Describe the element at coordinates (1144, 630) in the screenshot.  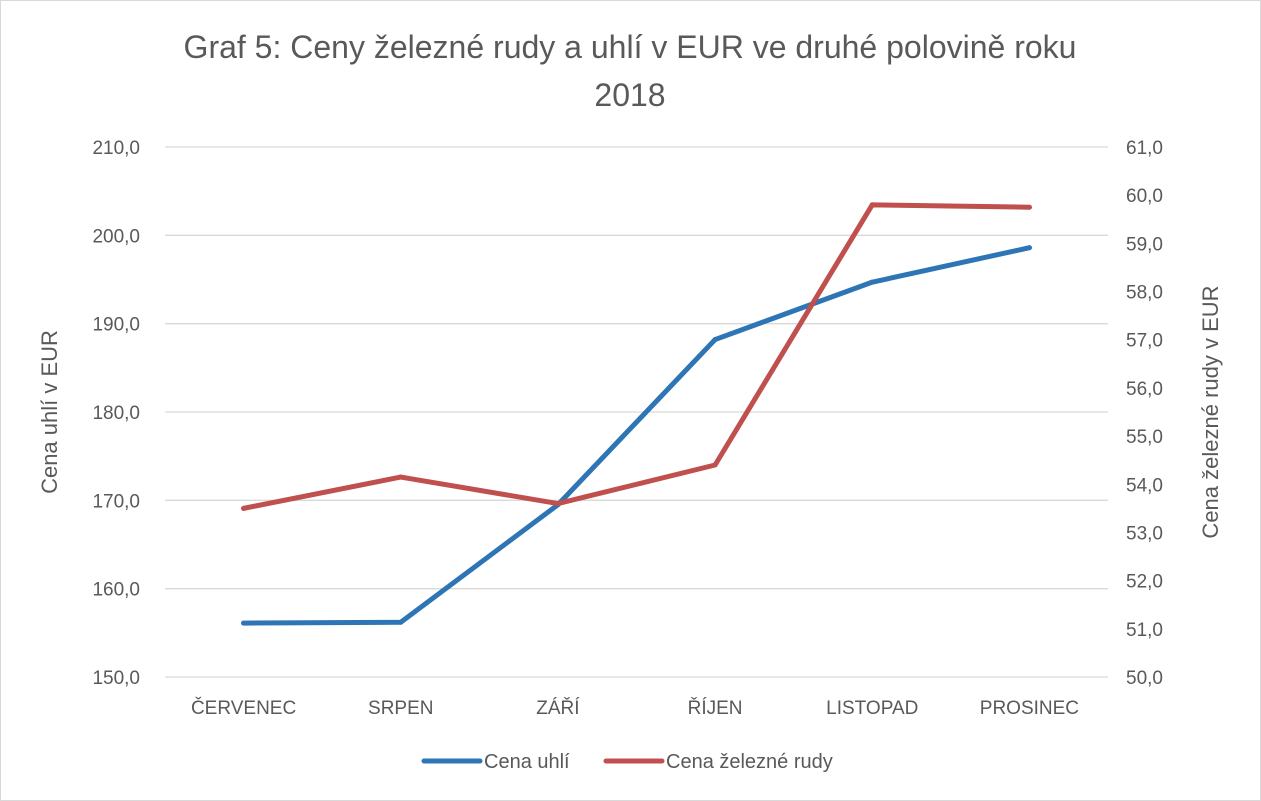
I see `right-tick-label: 51,0` at that location.